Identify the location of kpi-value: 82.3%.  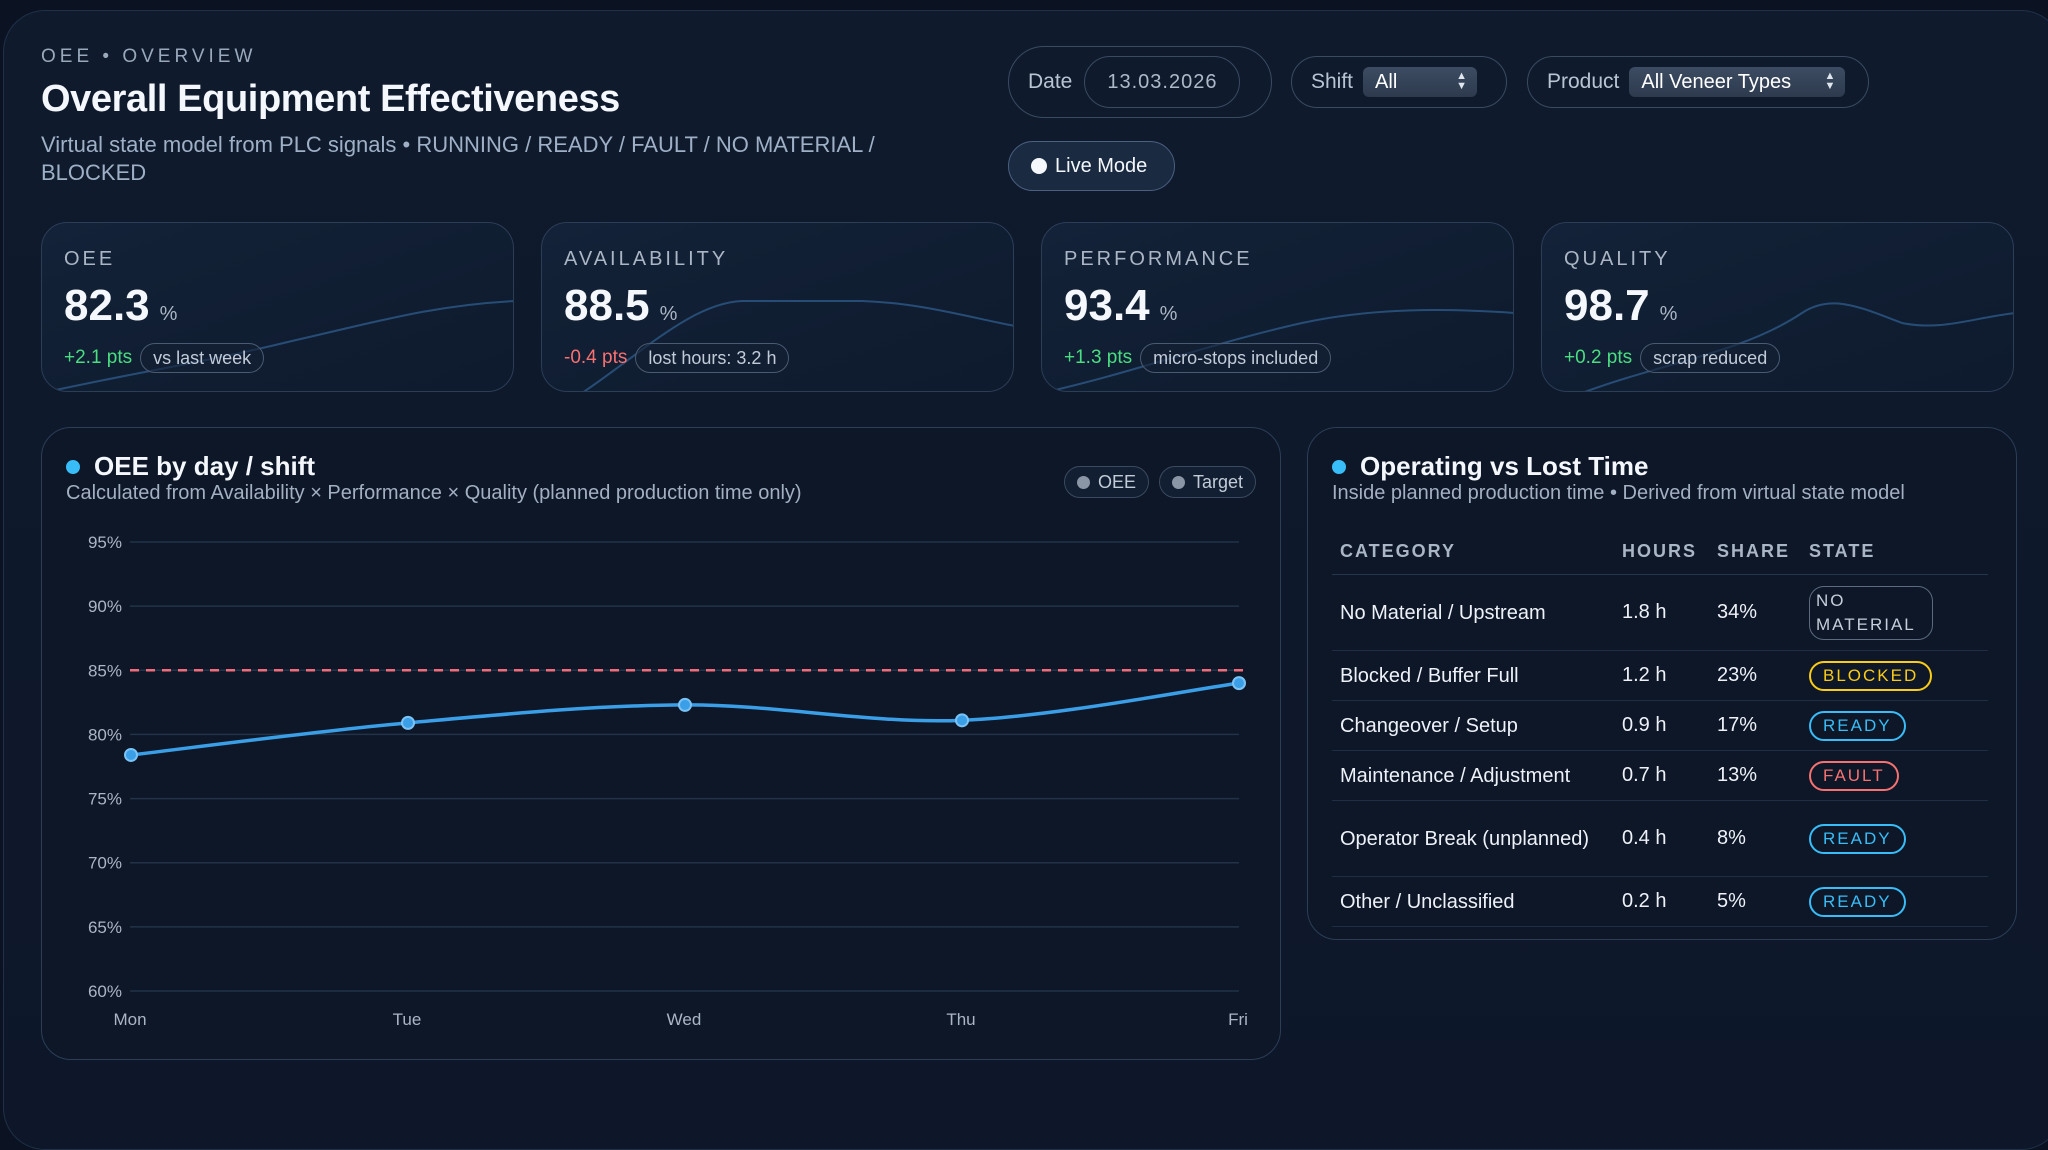
(121, 305).